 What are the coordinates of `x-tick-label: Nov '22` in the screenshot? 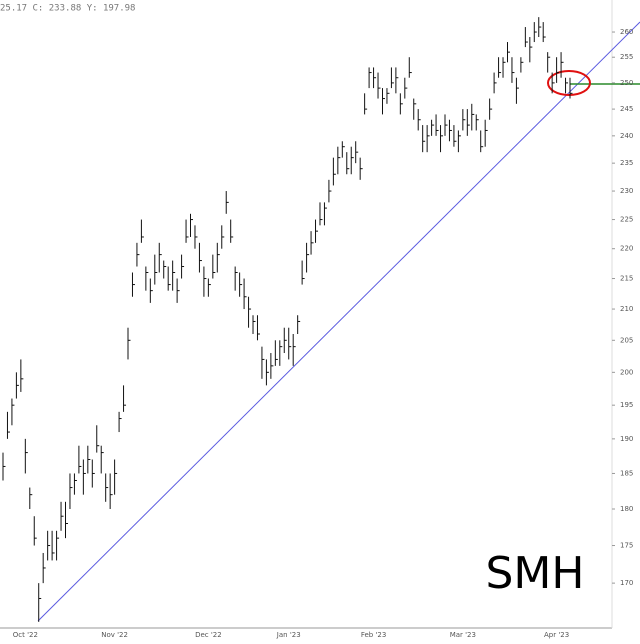 It's located at (114, 635).